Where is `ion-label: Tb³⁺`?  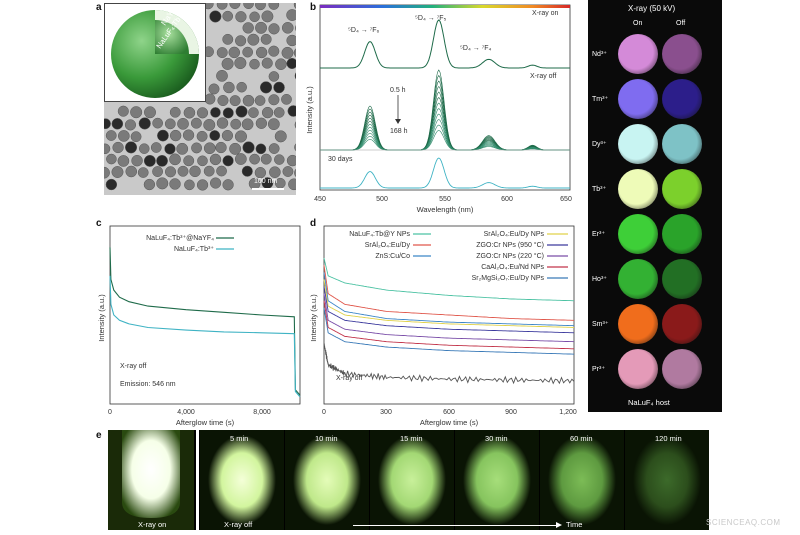 ion-label: Tb³⁺ is located at coordinates (599, 189).